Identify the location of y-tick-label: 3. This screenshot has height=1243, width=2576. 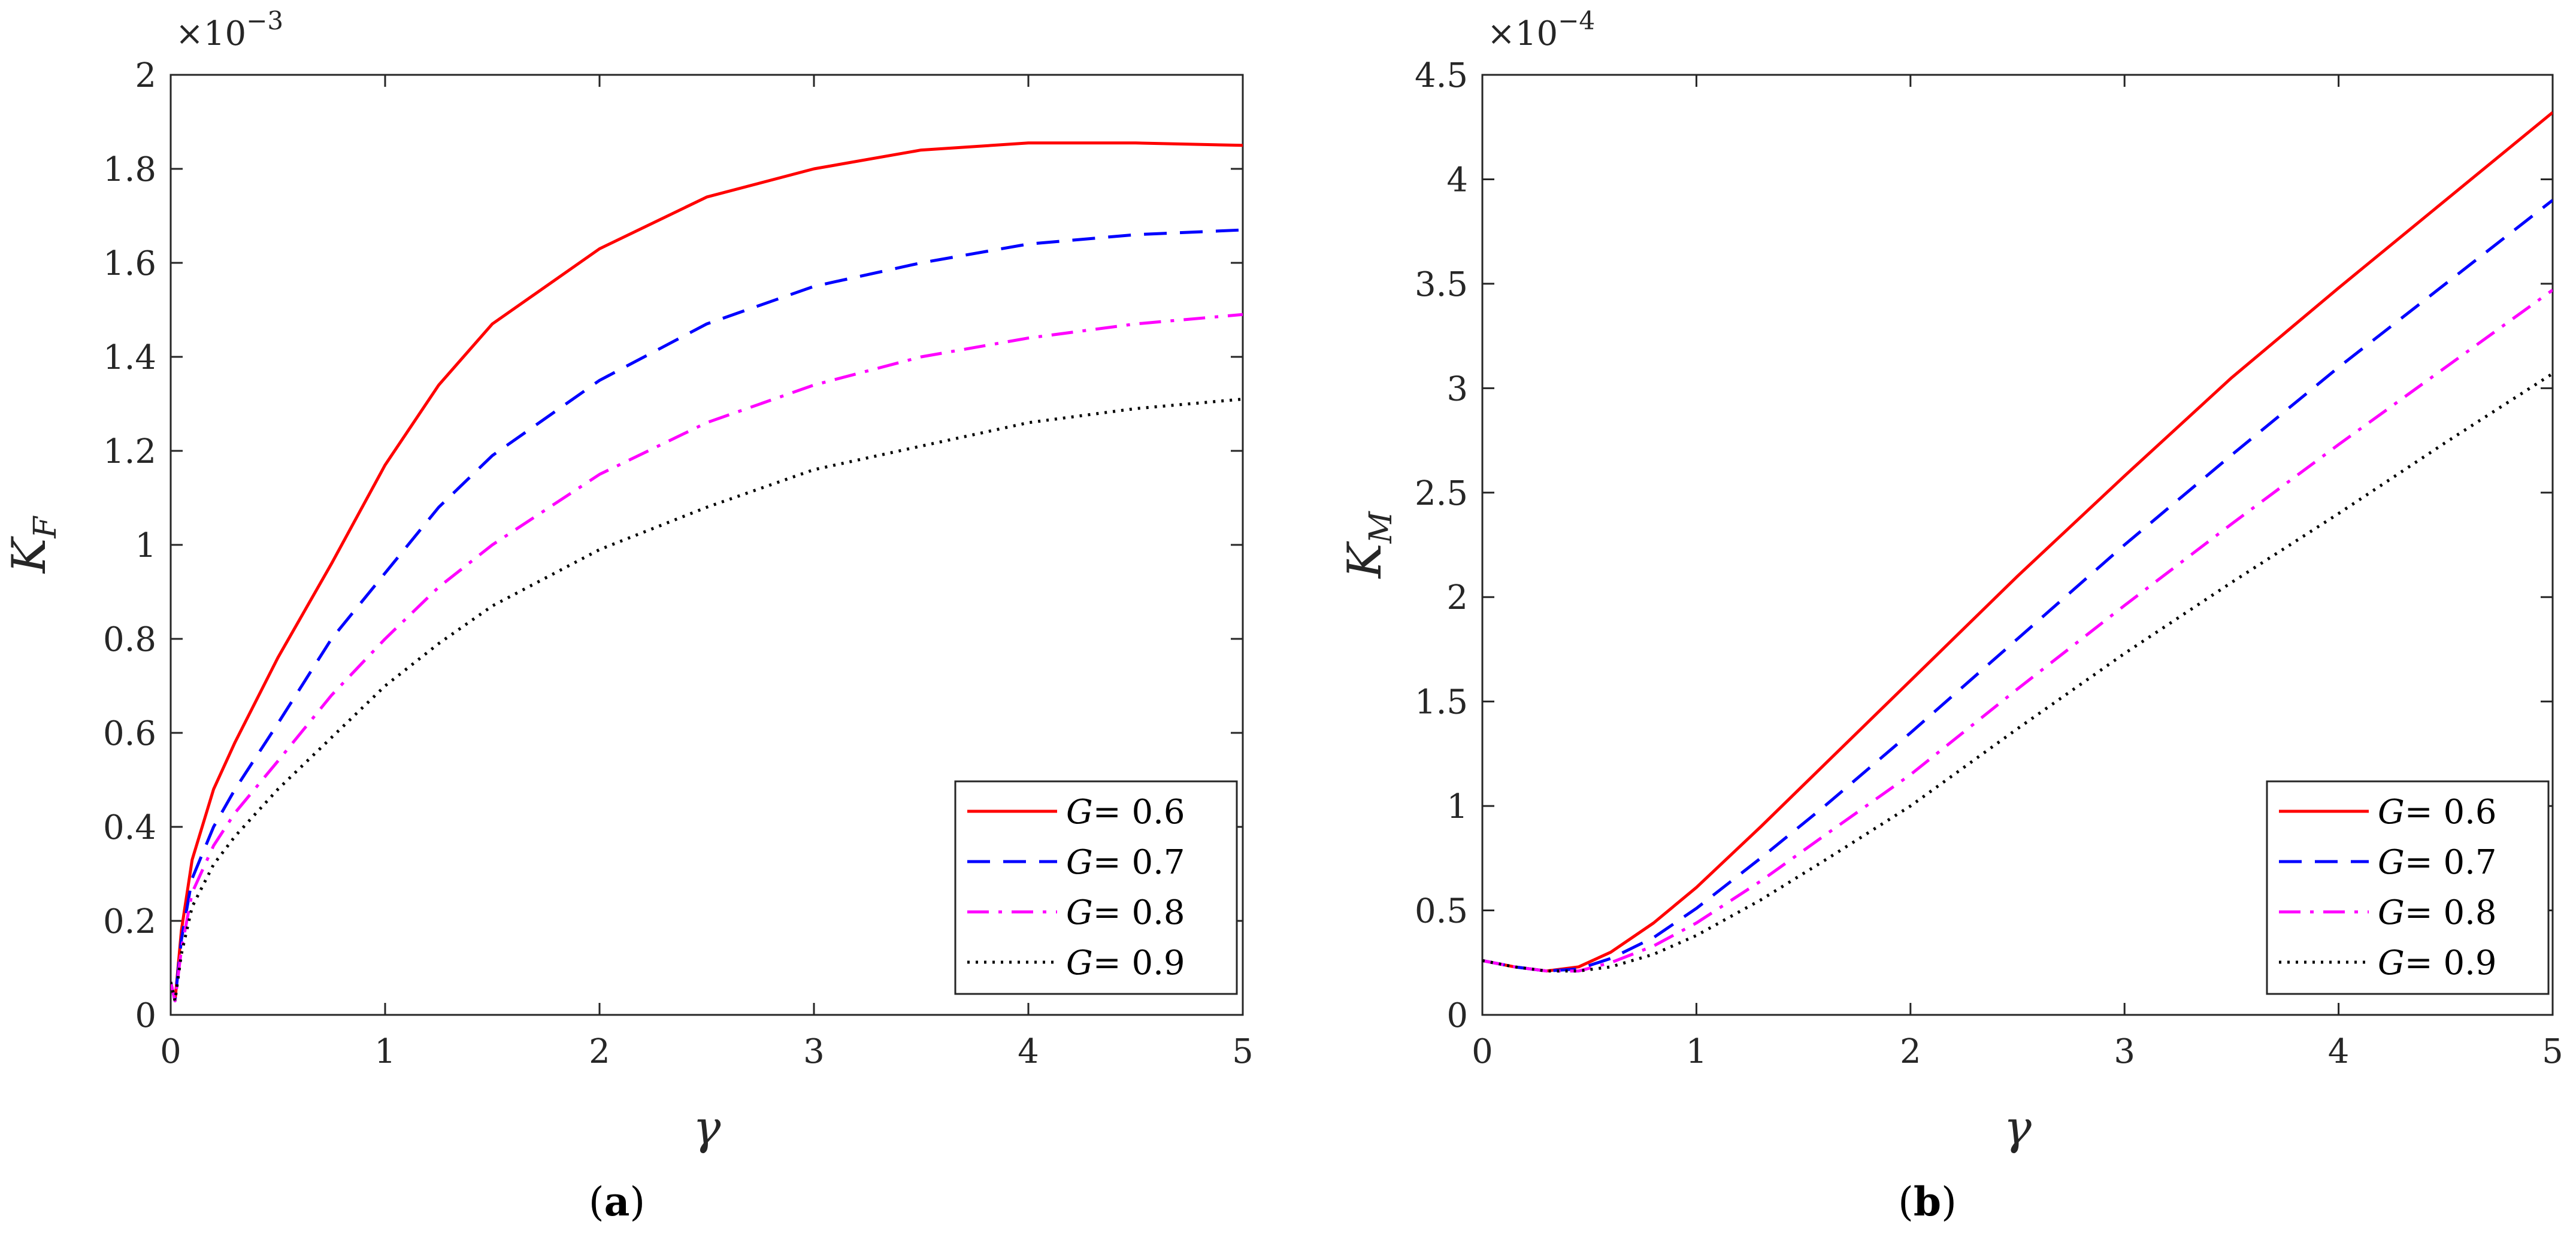
(1457, 388).